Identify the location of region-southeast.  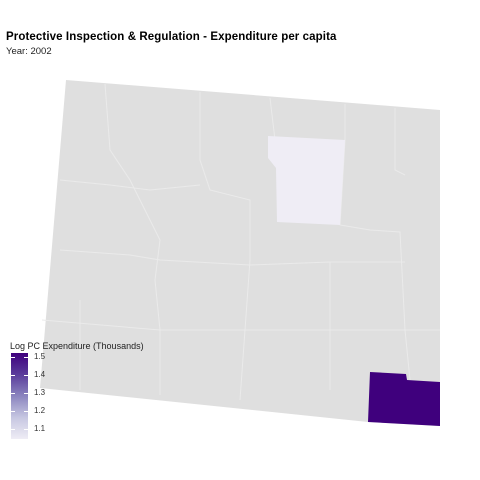
(404, 399).